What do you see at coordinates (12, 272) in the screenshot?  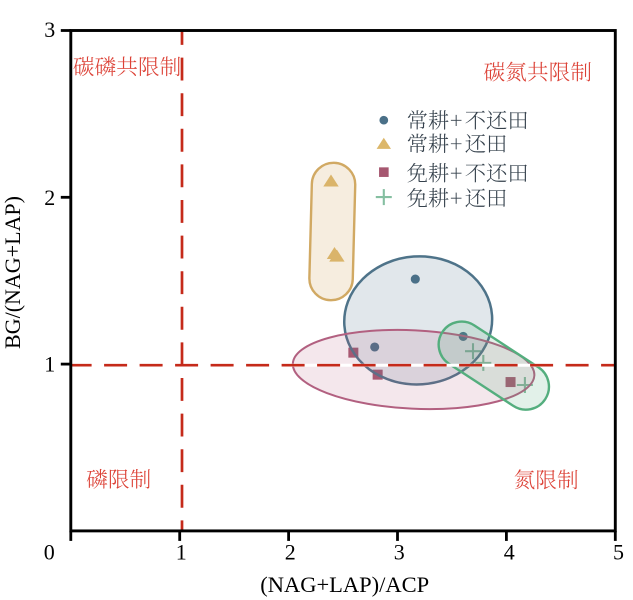 I see `svg-text: BG/(NAG+LAP)` at bounding box center [12, 272].